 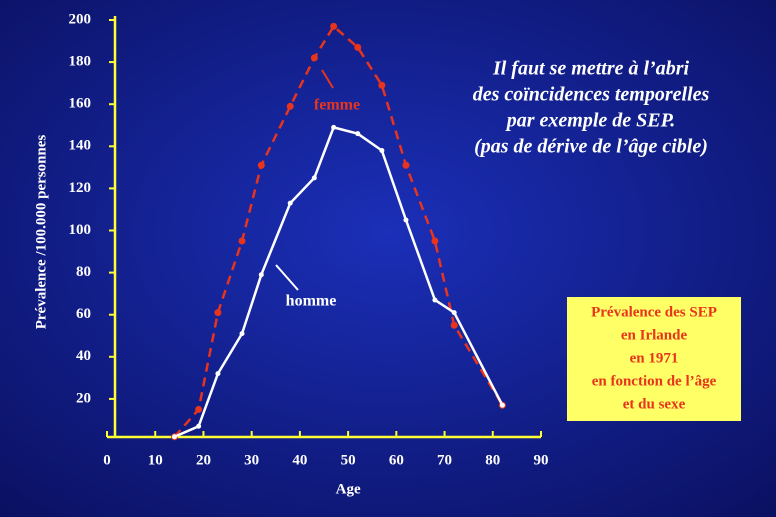 What do you see at coordinates (591, 69) in the screenshot?
I see `message-line: Il faut se mettre à l’abri` at bounding box center [591, 69].